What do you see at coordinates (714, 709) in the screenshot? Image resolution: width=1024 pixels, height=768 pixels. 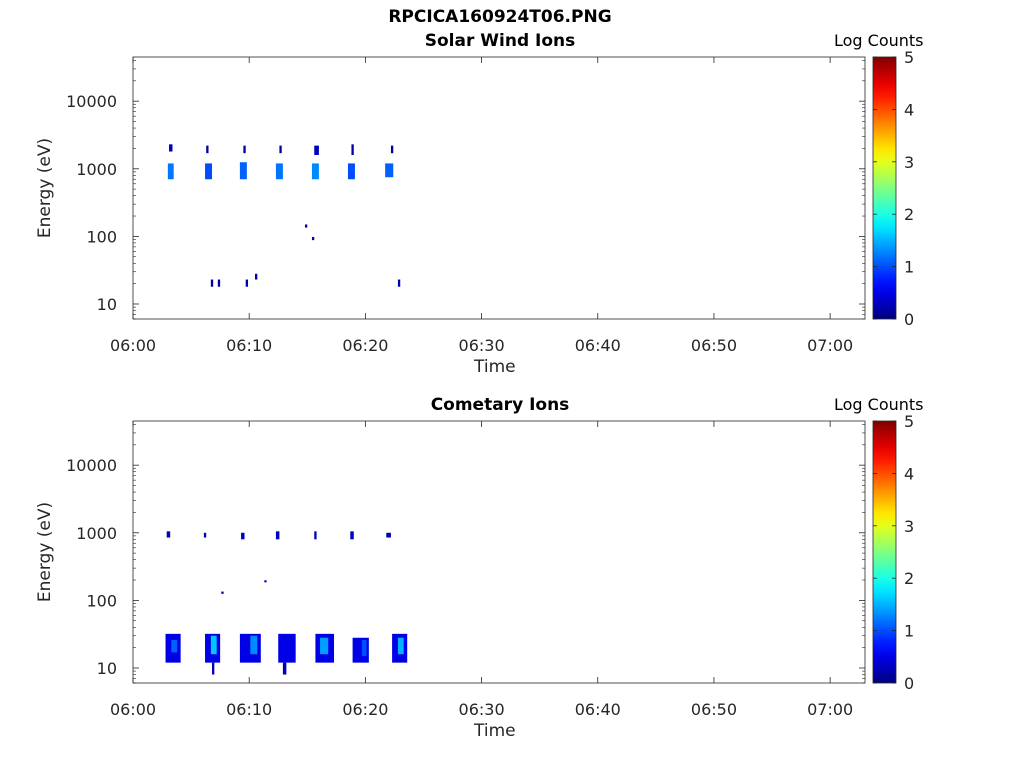 I see `panel2-x-tick-label: 06:50` at bounding box center [714, 709].